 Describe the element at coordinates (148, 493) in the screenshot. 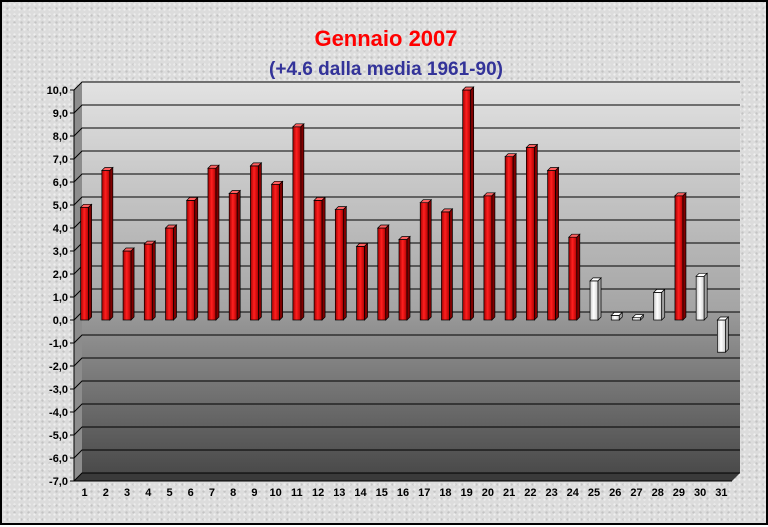

I see `x-tick-label: 4` at that location.